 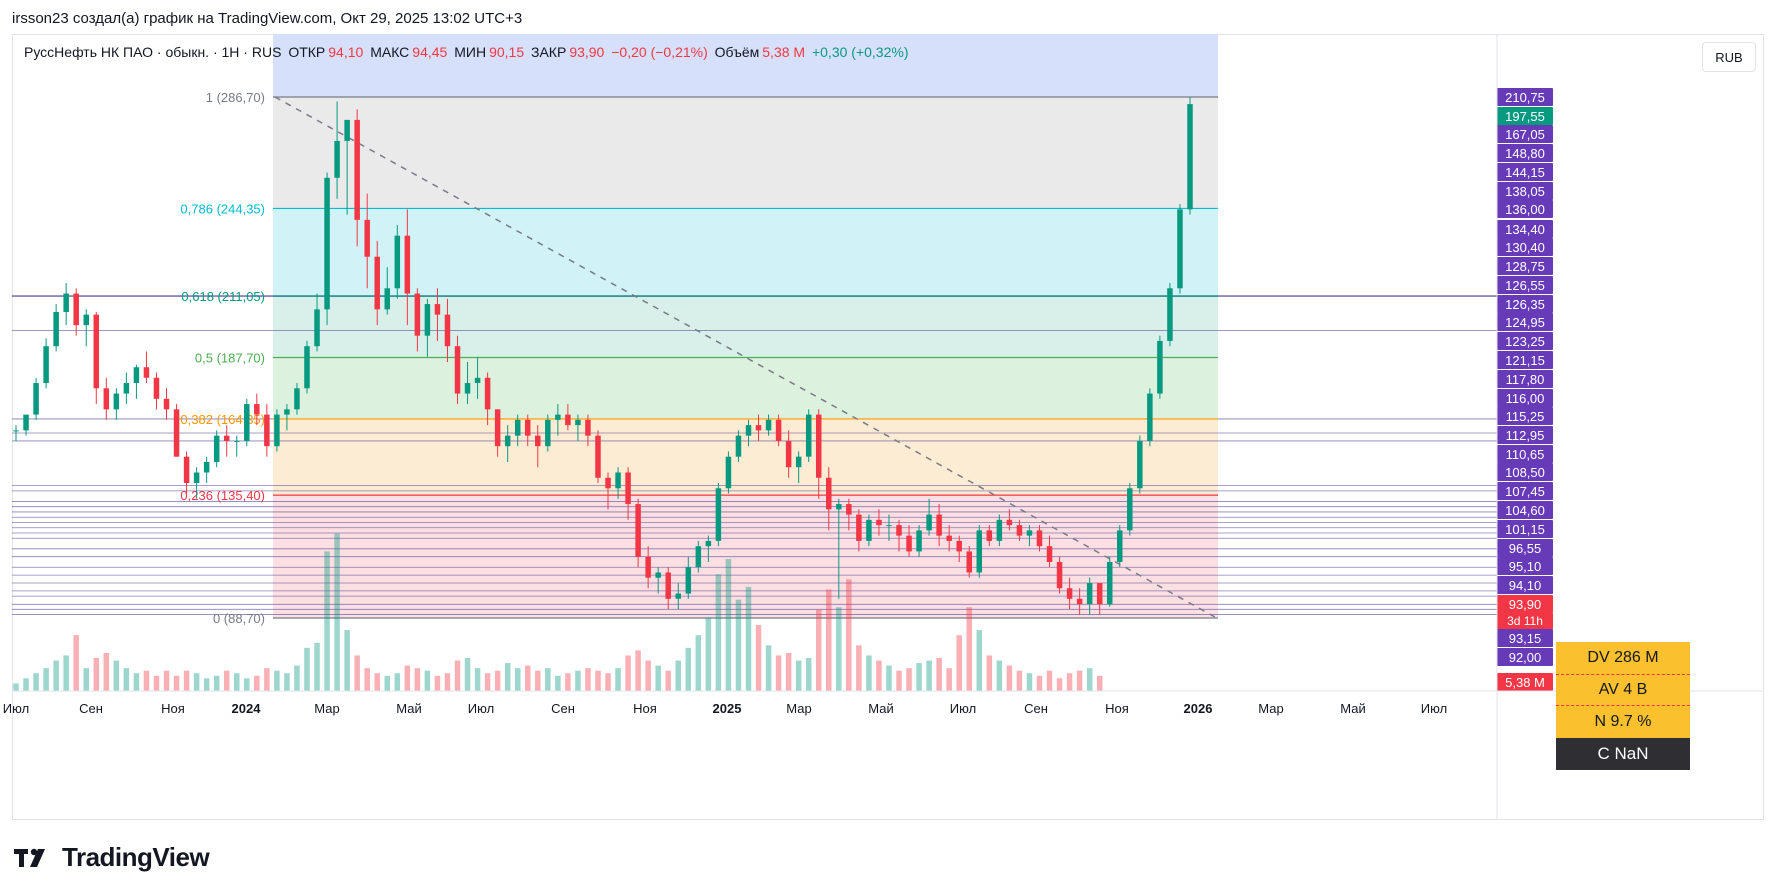 What do you see at coordinates (173, 708) in the screenshot?
I see `time-axis-label: Ноя` at bounding box center [173, 708].